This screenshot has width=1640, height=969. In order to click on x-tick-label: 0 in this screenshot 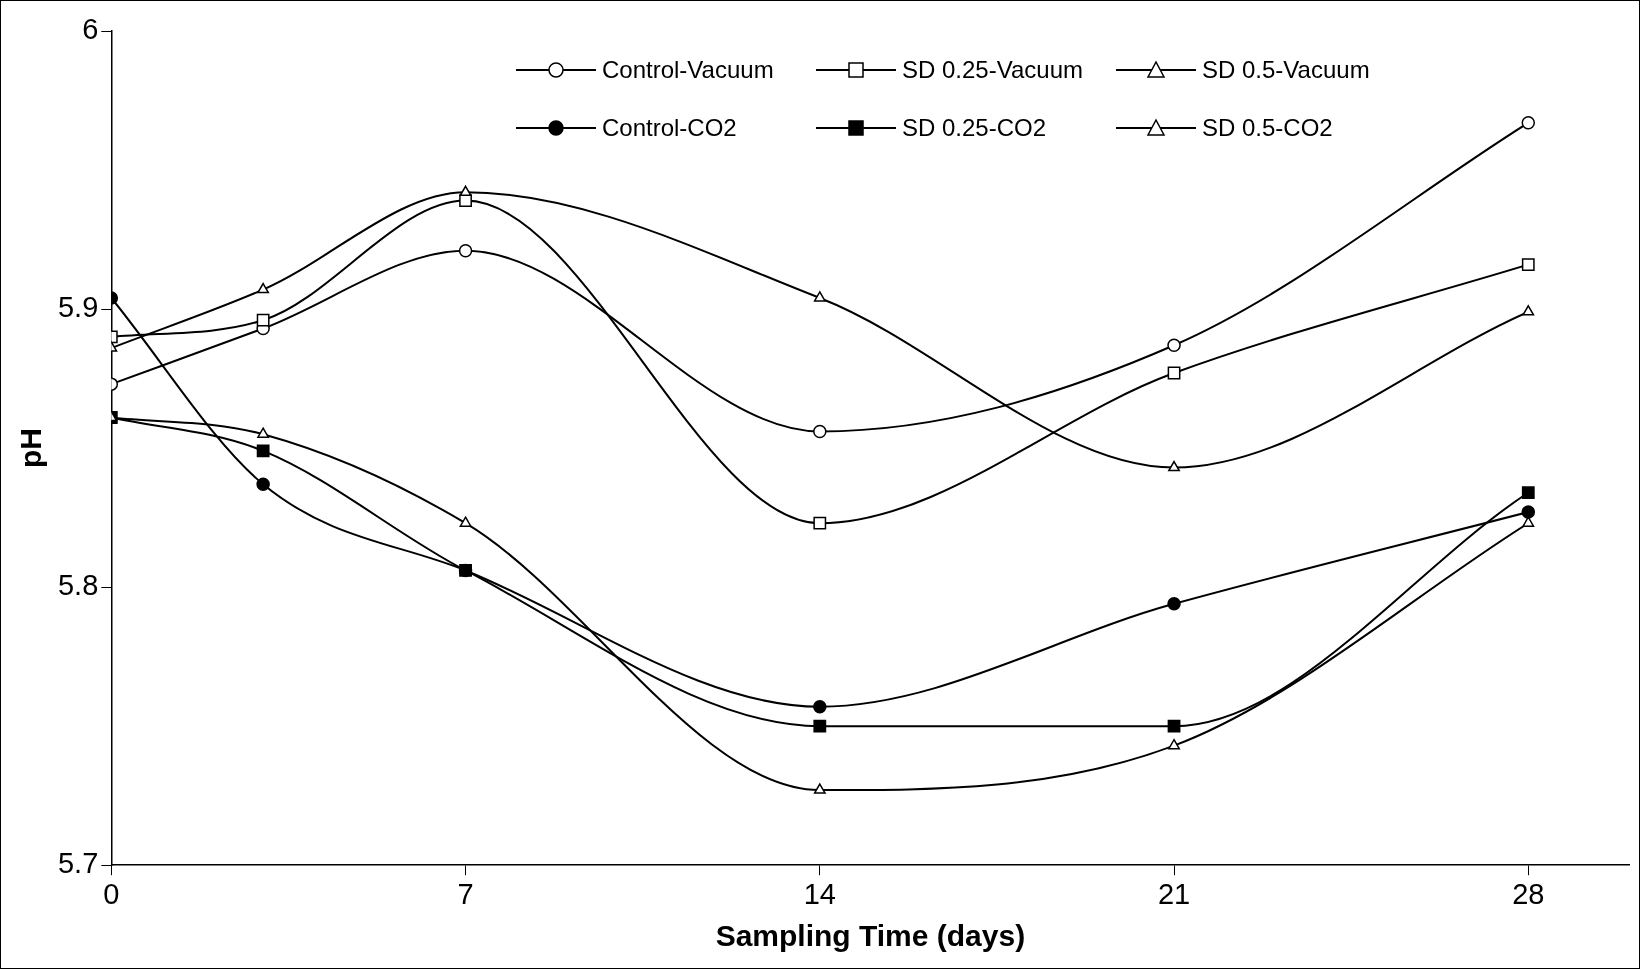, I will do `click(111, 893)`.